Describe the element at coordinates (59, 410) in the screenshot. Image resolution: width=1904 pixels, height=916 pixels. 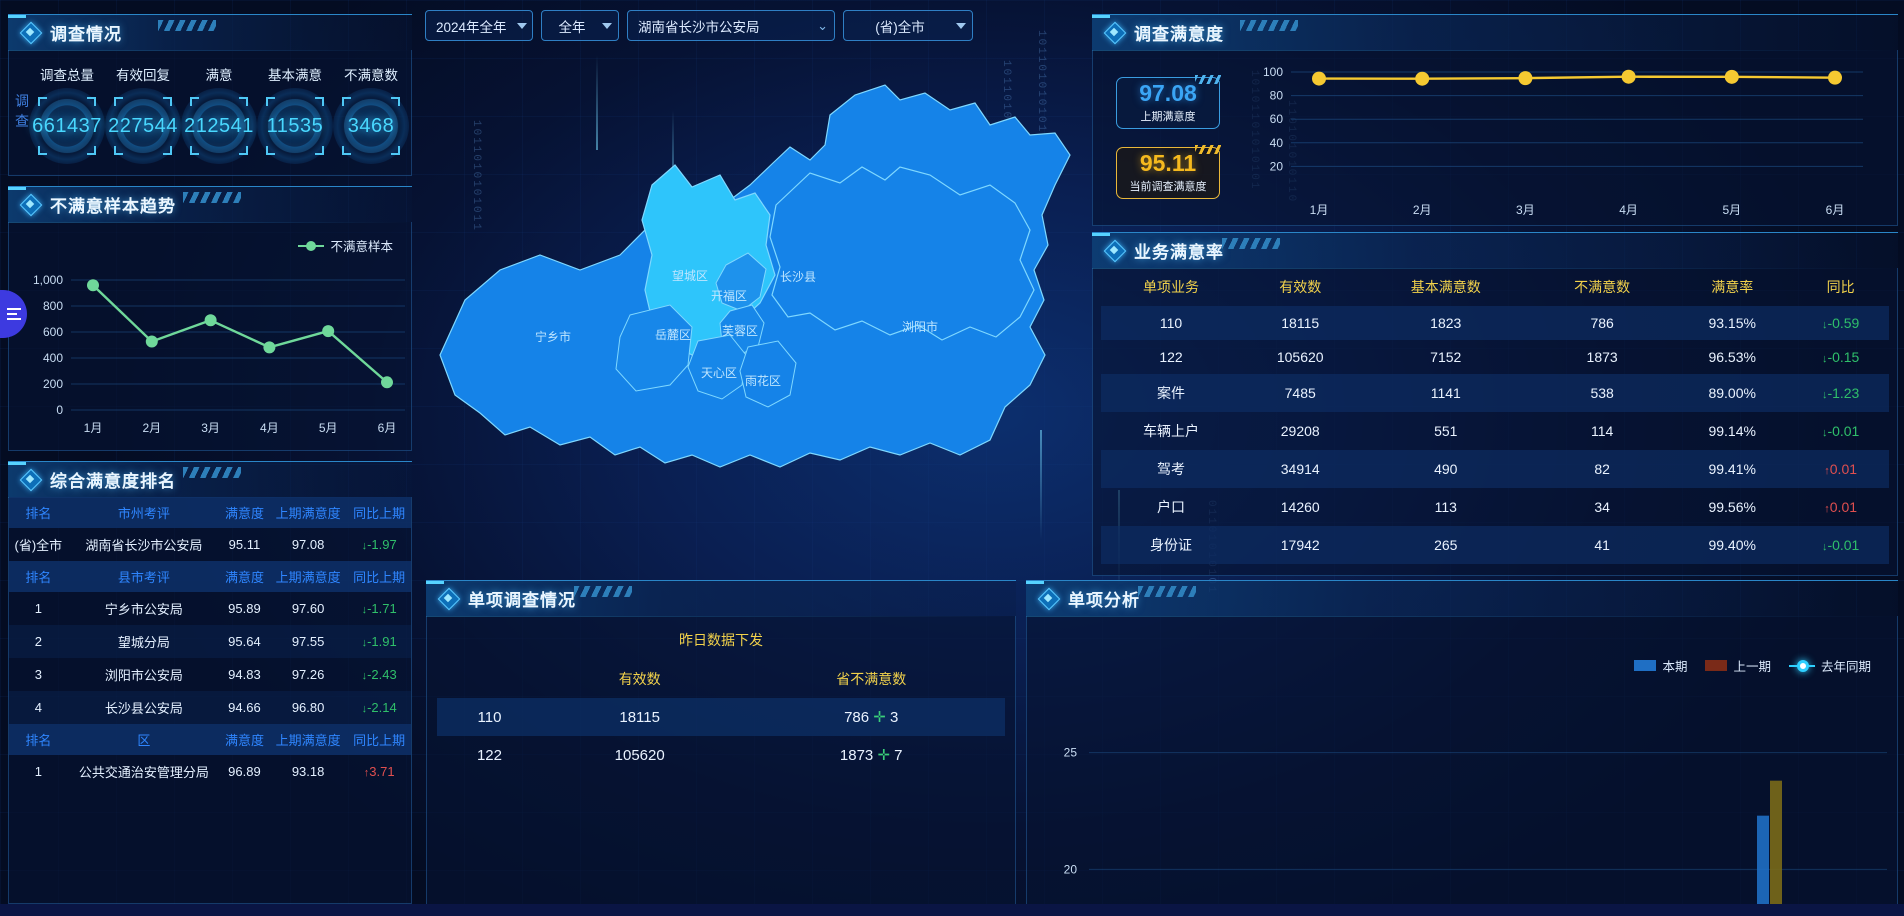
I see `y-axis-tick: 0` at that location.